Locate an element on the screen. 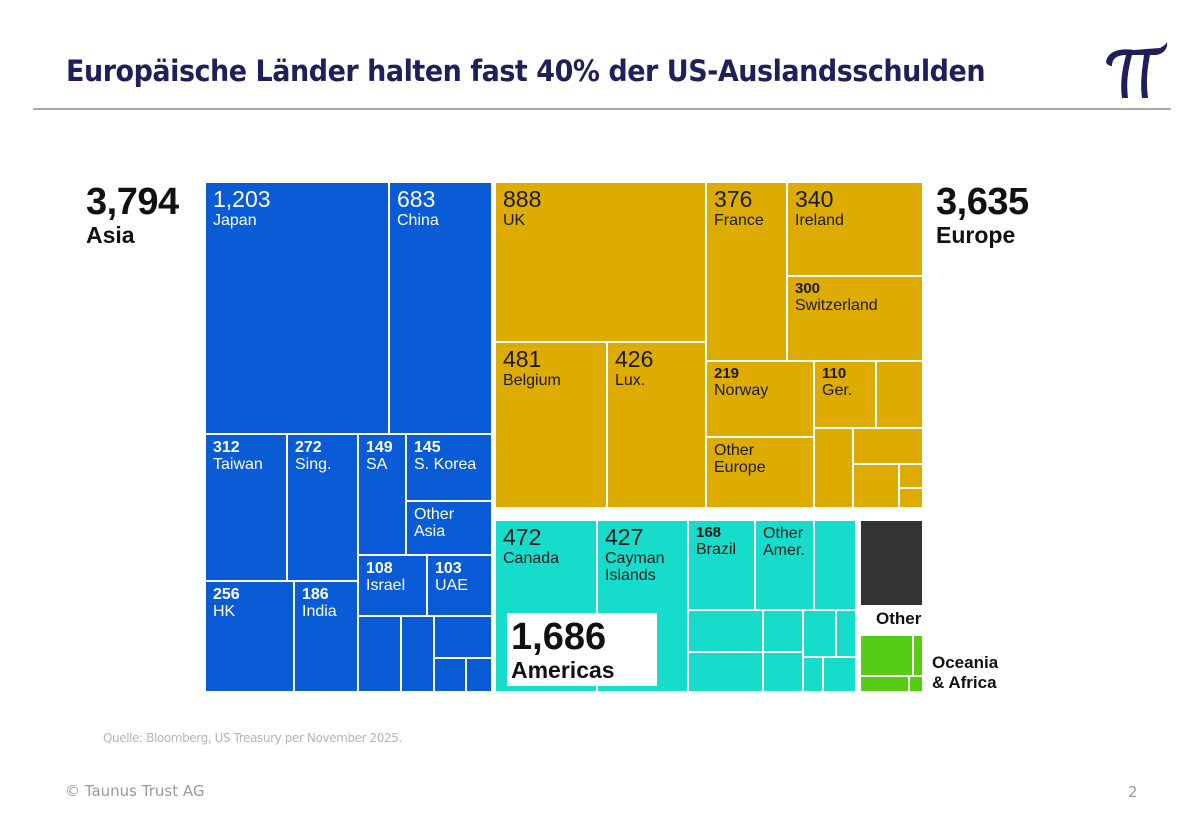 The image size is (1200, 831). tile-label: 149 SA is located at coordinates (379, 456).